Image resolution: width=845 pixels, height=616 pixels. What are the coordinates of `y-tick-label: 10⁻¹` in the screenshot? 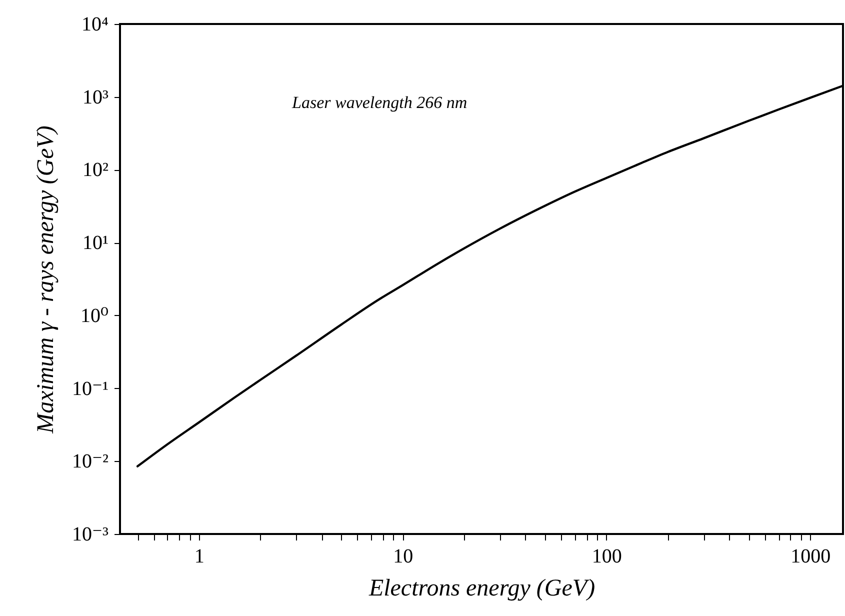 It's located at (90, 389).